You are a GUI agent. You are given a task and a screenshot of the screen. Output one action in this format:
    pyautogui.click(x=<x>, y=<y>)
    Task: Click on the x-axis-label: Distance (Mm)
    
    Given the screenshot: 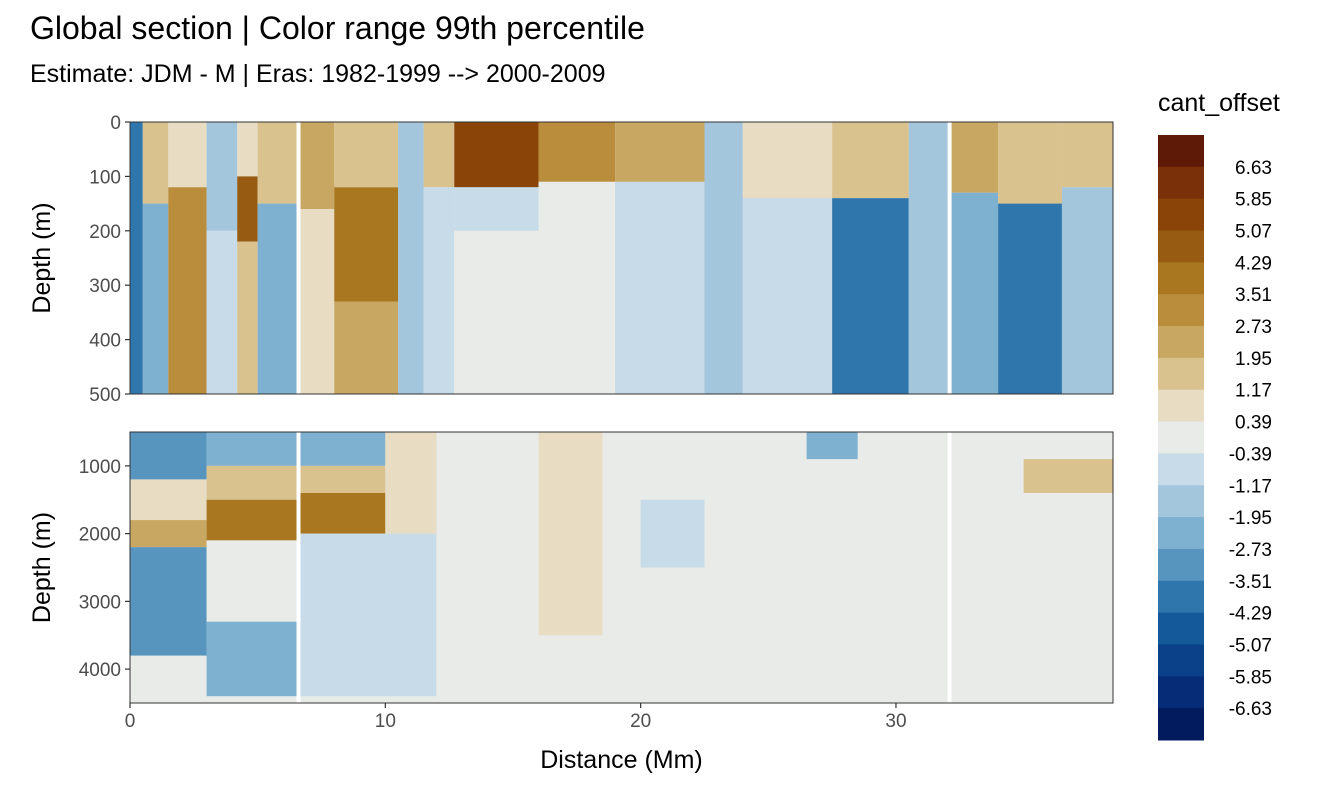 What is the action you would take?
    pyautogui.click(x=621, y=760)
    